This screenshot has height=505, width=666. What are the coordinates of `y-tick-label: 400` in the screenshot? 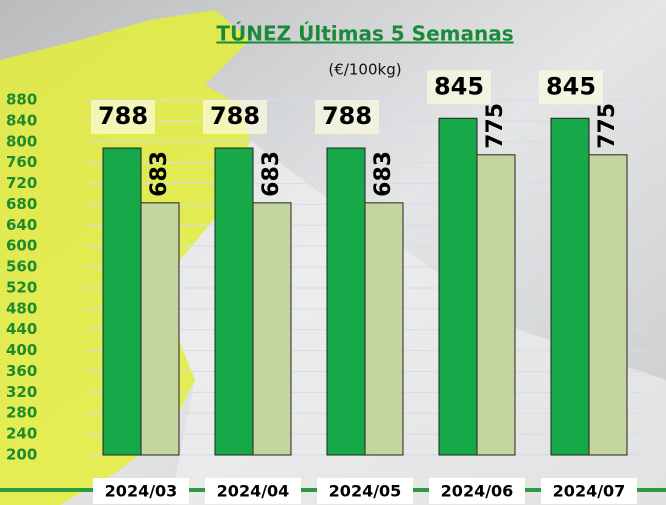 It's located at (21, 350).